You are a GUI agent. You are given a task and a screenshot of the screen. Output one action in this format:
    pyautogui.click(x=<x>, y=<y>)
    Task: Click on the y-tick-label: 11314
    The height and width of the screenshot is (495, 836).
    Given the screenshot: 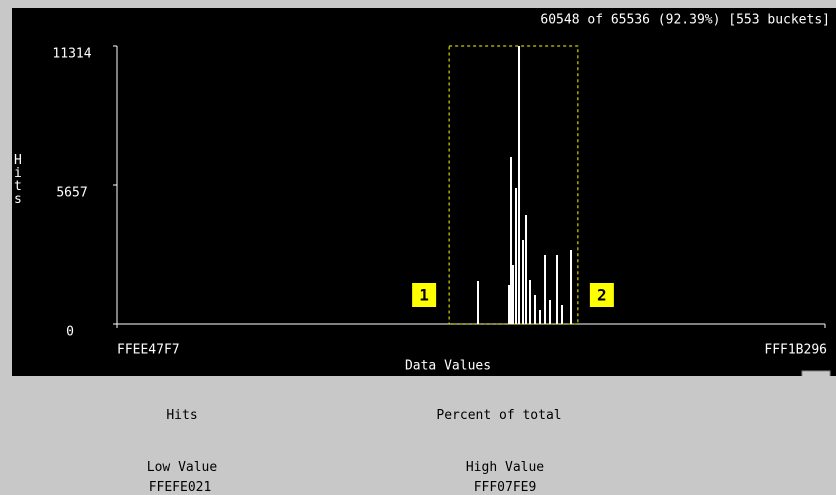 What is the action you would take?
    pyautogui.click(x=71, y=54)
    